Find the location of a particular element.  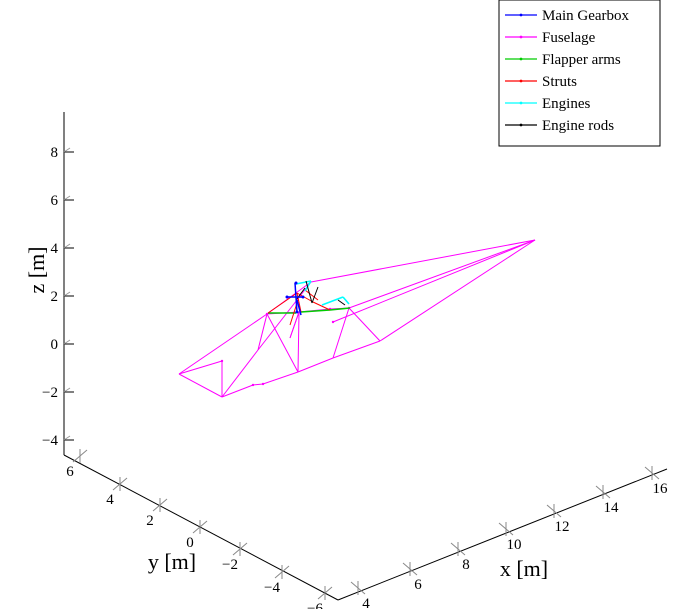

legend-label: Engines is located at coordinates (566, 104).